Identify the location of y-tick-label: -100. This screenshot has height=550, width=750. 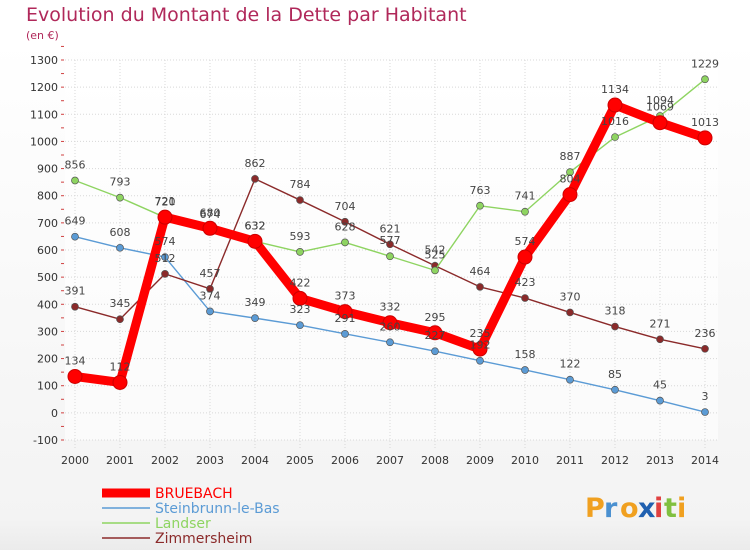
(45, 440).